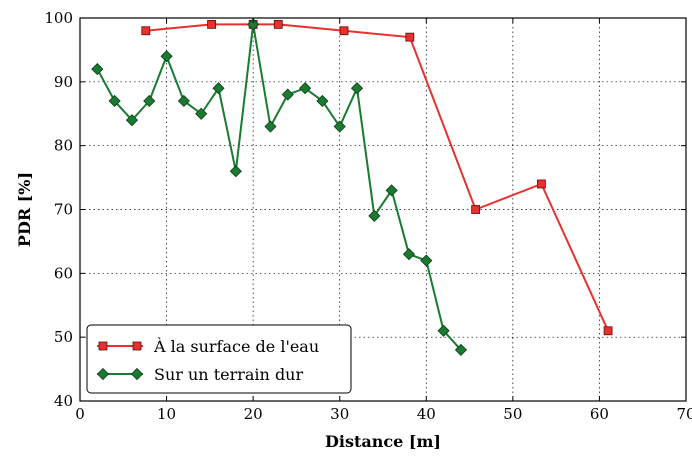  I want to click on y-tick-label: 100, so click(58, 18).